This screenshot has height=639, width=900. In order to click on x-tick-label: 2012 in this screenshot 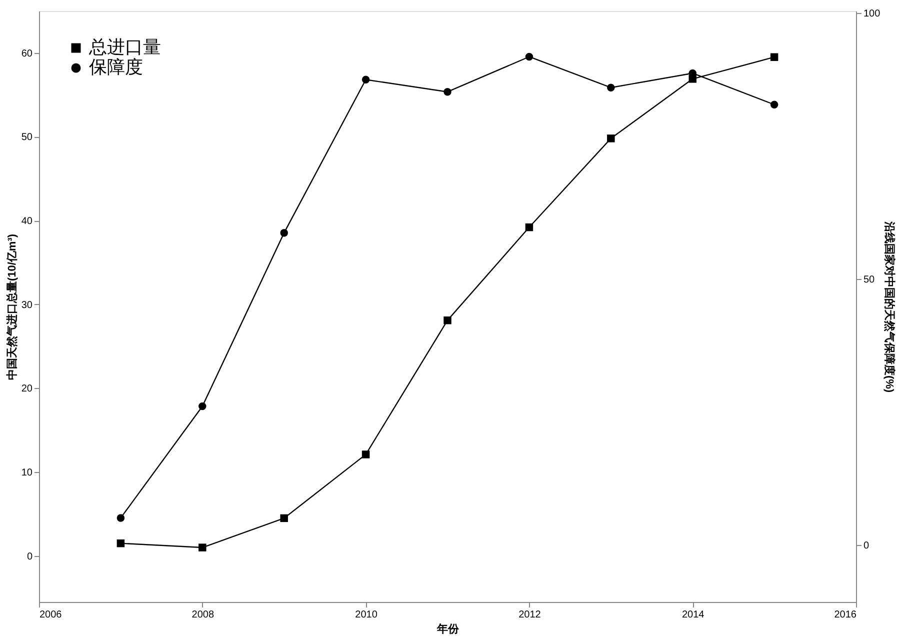, I will do `click(530, 615)`.